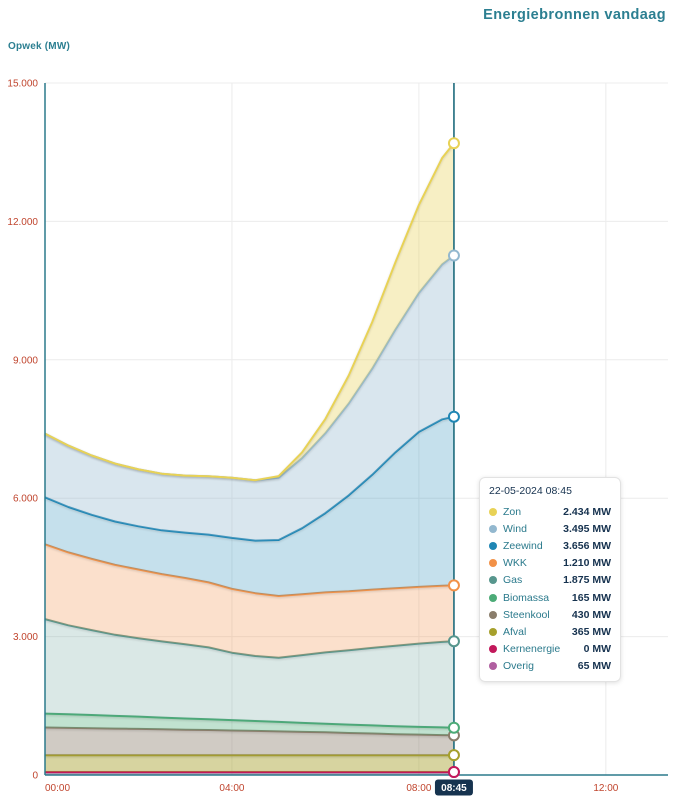 The width and height of the screenshot is (680, 805). What do you see at coordinates (587, 545) in the screenshot?
I see `legend-value: 3.656 MW` at bounding box center [587, 545].